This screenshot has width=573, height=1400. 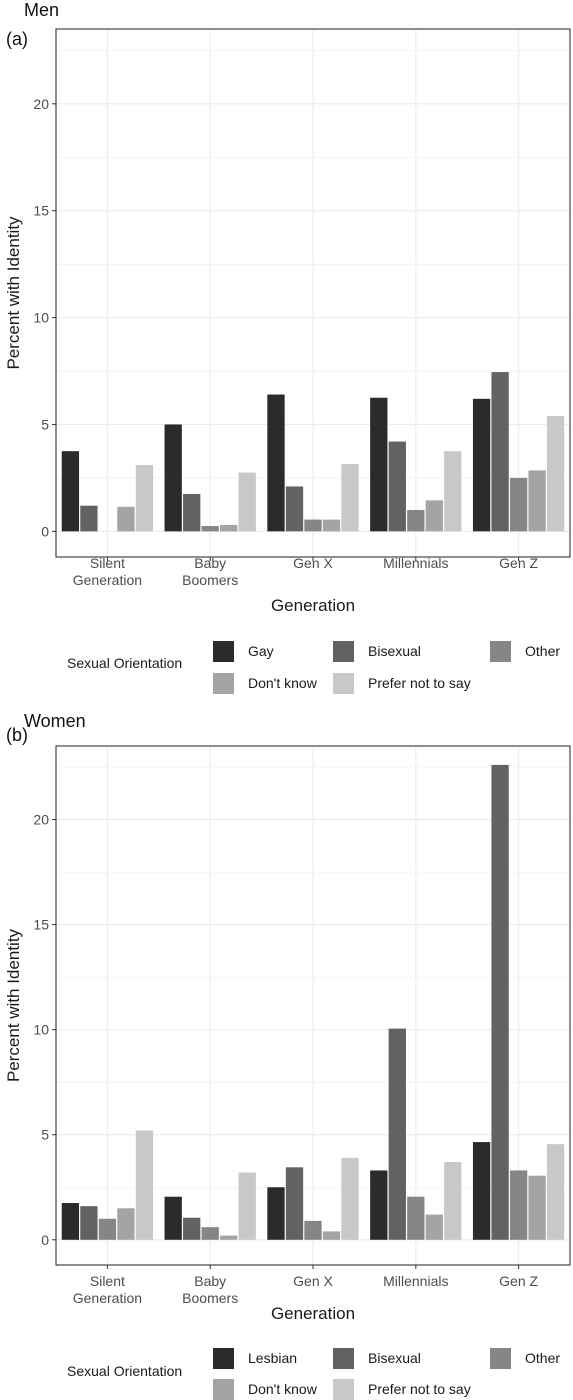 What do you see at coordinates (41, 318) in the screenshot?
I see `y-tick-label: 10` at bounding box center [41, 318].